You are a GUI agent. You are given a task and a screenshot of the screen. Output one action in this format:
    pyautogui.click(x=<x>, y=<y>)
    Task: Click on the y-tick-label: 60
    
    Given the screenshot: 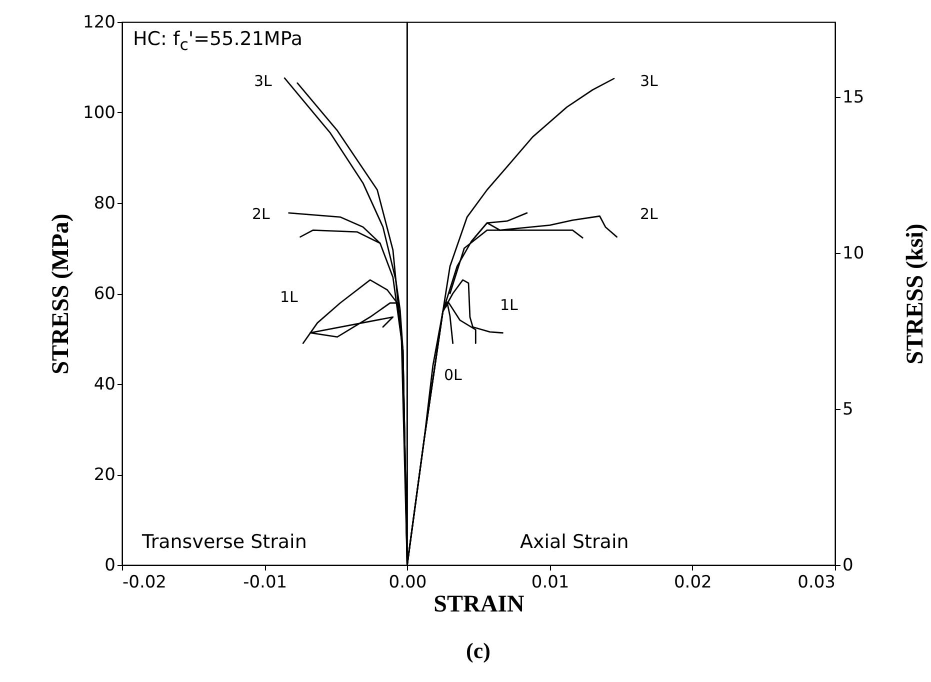 What is the action you would take?
    pyautogui.click(x=105, y=294)
    